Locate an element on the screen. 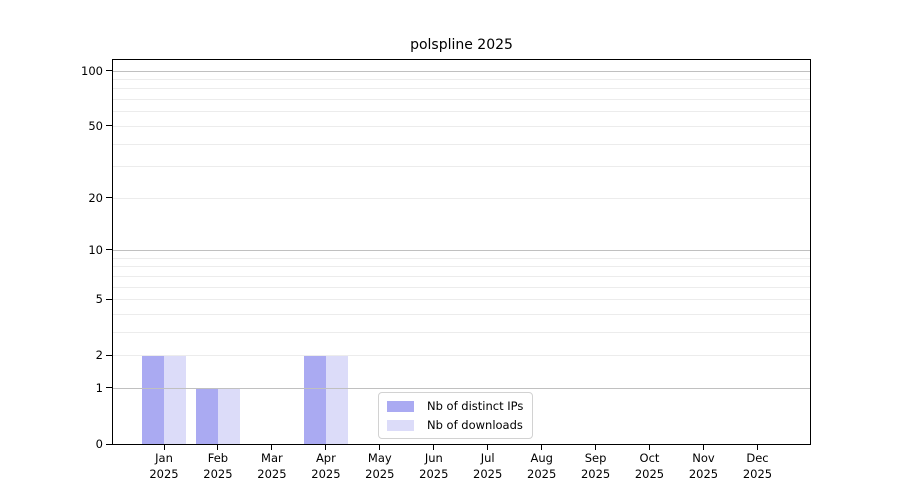 The height and width of the screenshot is (500, 900). x-axis-label-month: Sep is located at coordinates (595, 458).